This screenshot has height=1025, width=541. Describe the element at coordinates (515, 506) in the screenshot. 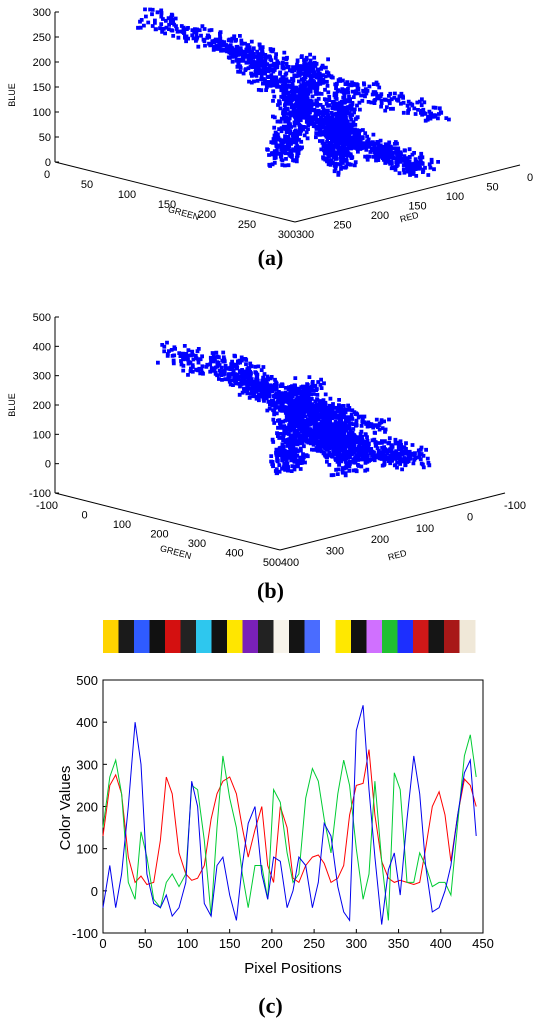

I see `red-tick-label: -100` at that location.